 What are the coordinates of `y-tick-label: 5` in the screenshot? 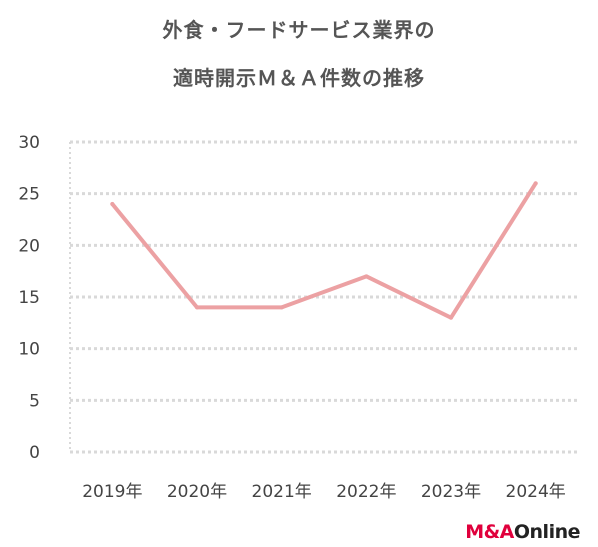 It's located at (34, 401).